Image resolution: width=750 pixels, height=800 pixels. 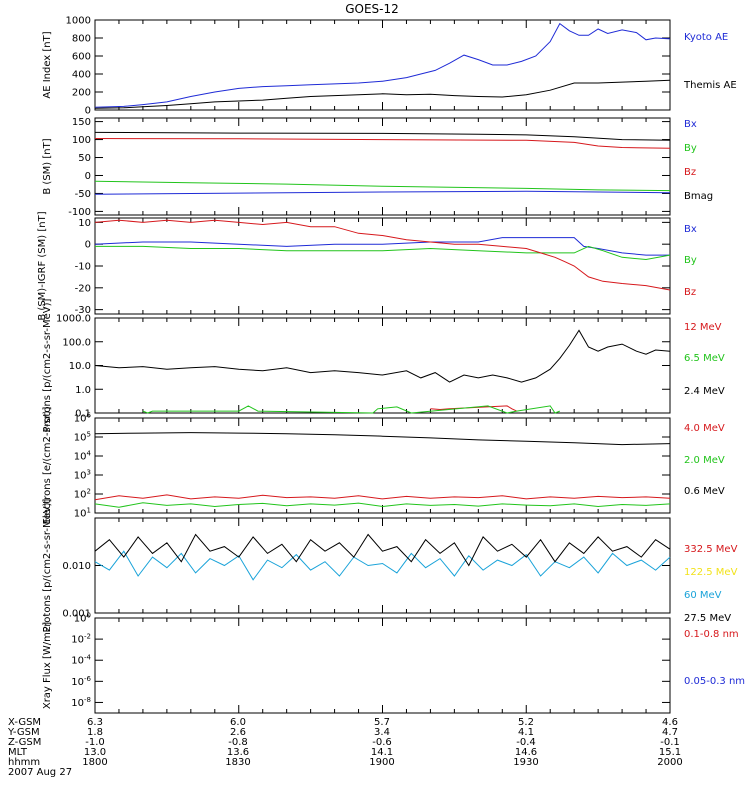 What do you see at coordinates (526, 742) in the screenshot?
I see `x-axis-value: -0.4` at bounding box center [526, 742].